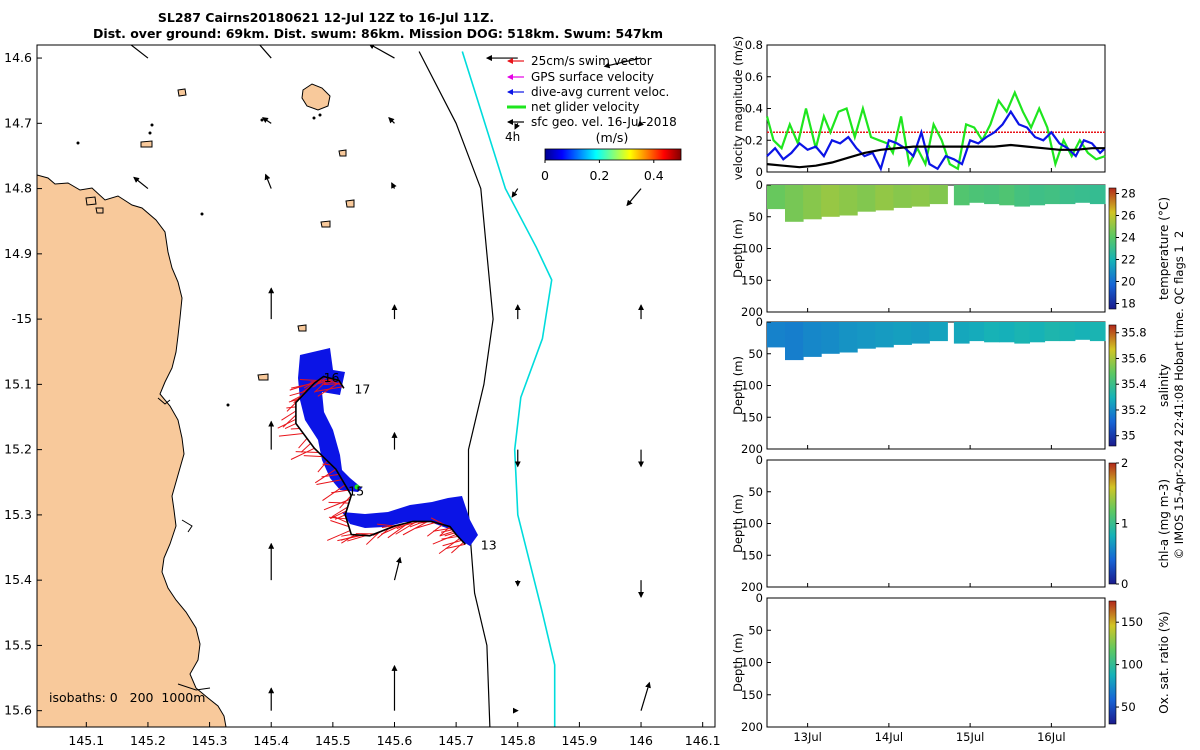 The height and width of the screenshot is (750, 1200). What do you see at coordinates (18, 514) in the screenshot?
I see `map-y-tick-label: 15.3` at bounding box center [18, 514].